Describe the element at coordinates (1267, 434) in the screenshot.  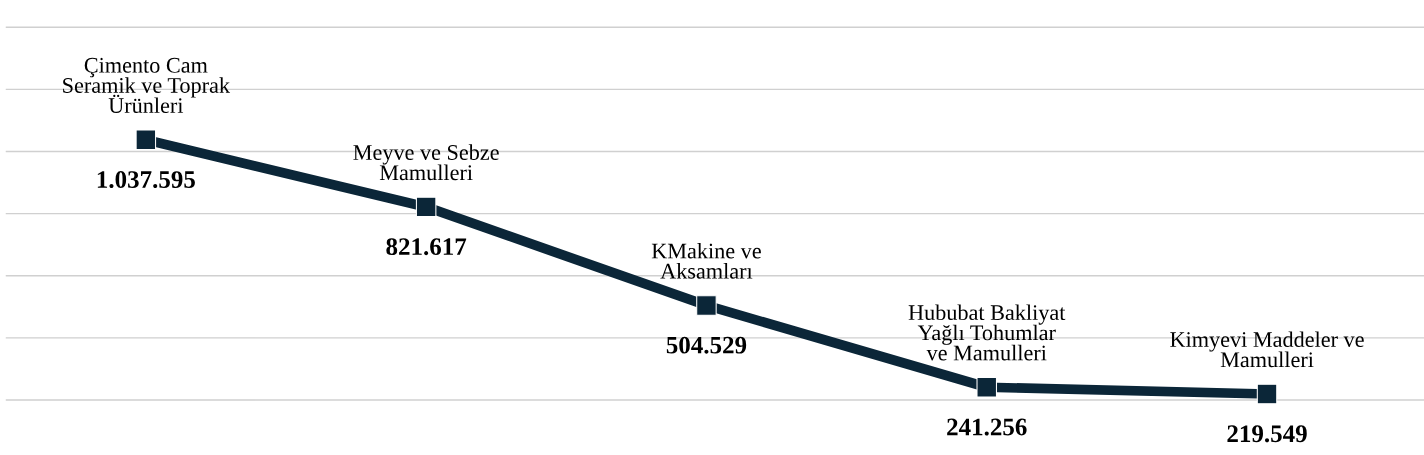
I see `data-label: 219.549` at that location.